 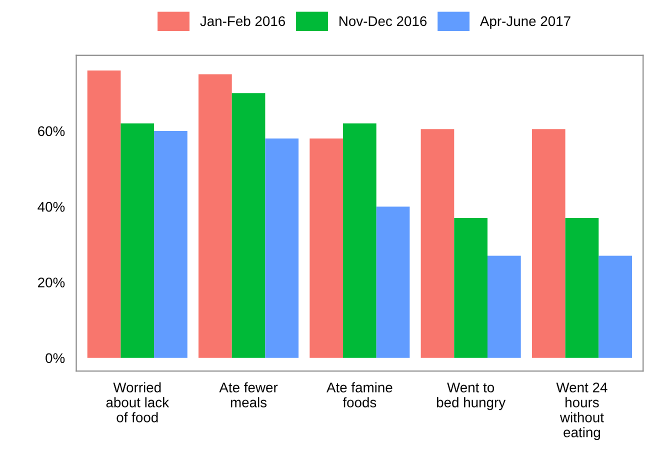 What do you see at coordinates (138, 402) in the screenshot?
I see `x-tick-label: Worried about lack of food` at bounding box center [138, 402].